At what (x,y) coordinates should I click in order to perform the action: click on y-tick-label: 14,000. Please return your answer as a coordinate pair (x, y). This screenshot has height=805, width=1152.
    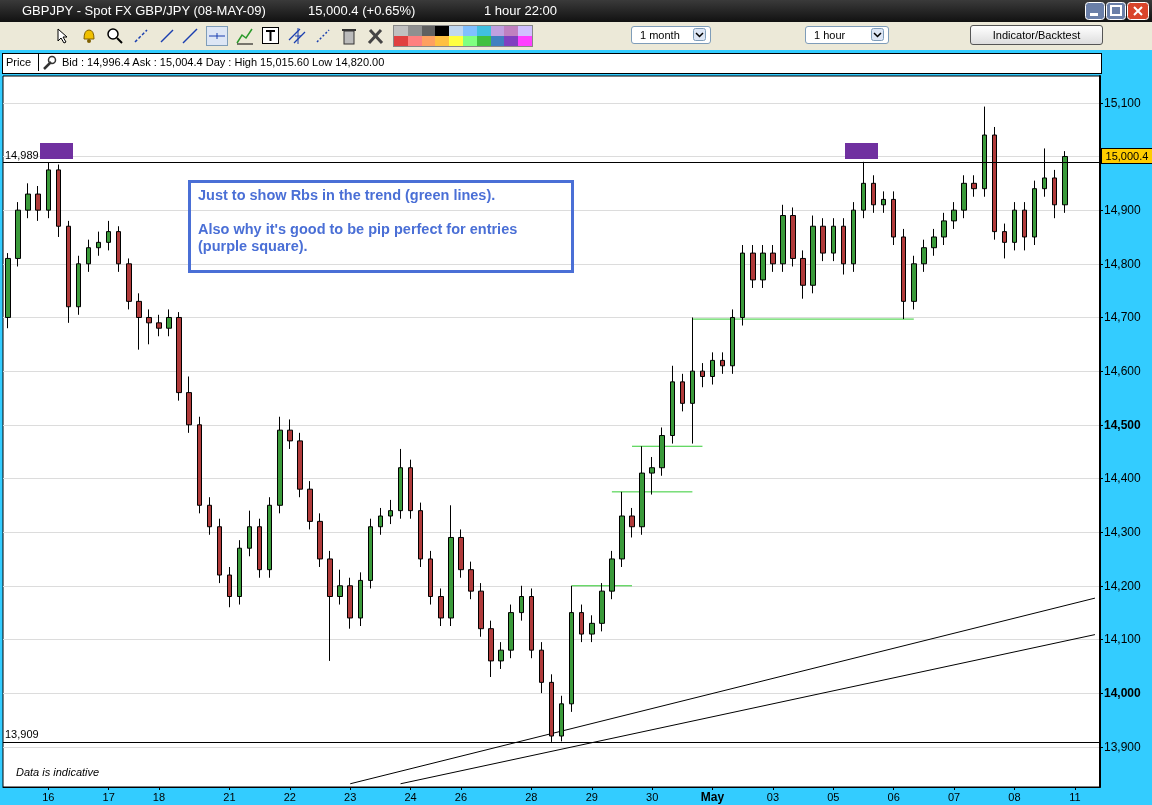
    Looking at the image, I should click on (1123, 693).